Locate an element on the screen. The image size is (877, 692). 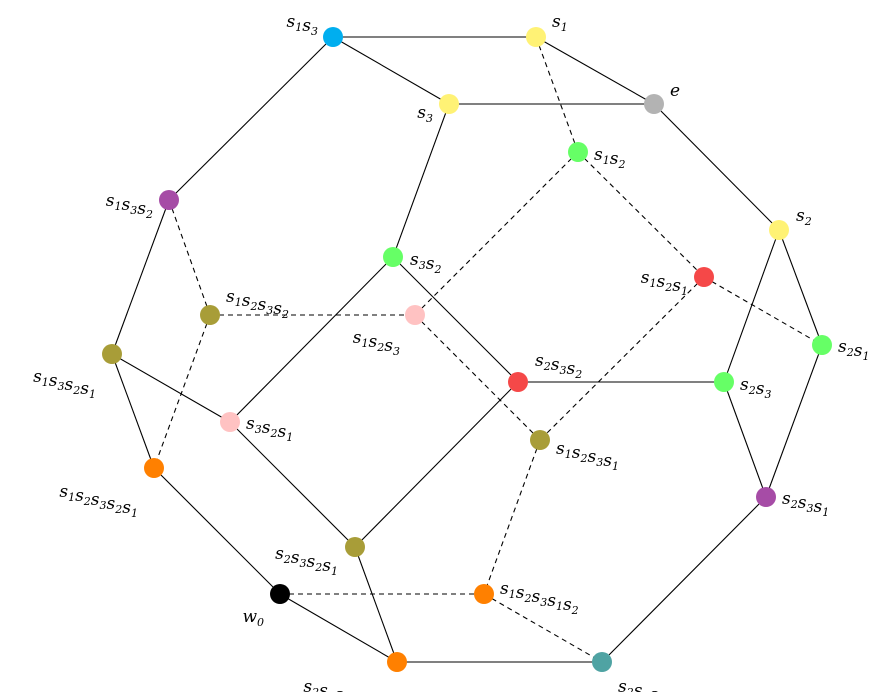
vertex-s1s3s2 is located at coordinates (169, 200).